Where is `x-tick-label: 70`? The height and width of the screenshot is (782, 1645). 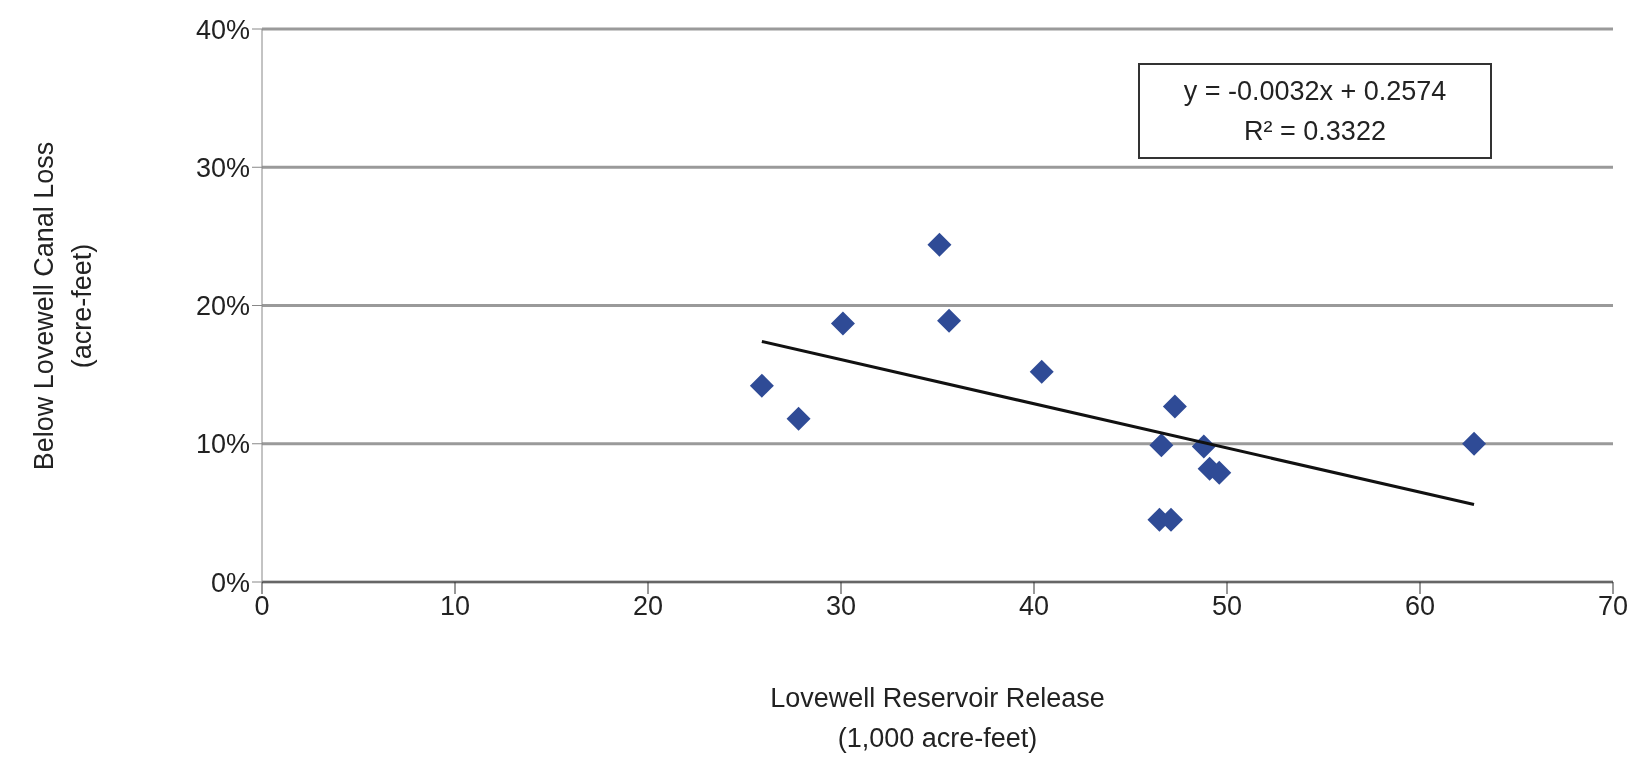 x-tick-label: 70 is located at coordinates (1613, 606).